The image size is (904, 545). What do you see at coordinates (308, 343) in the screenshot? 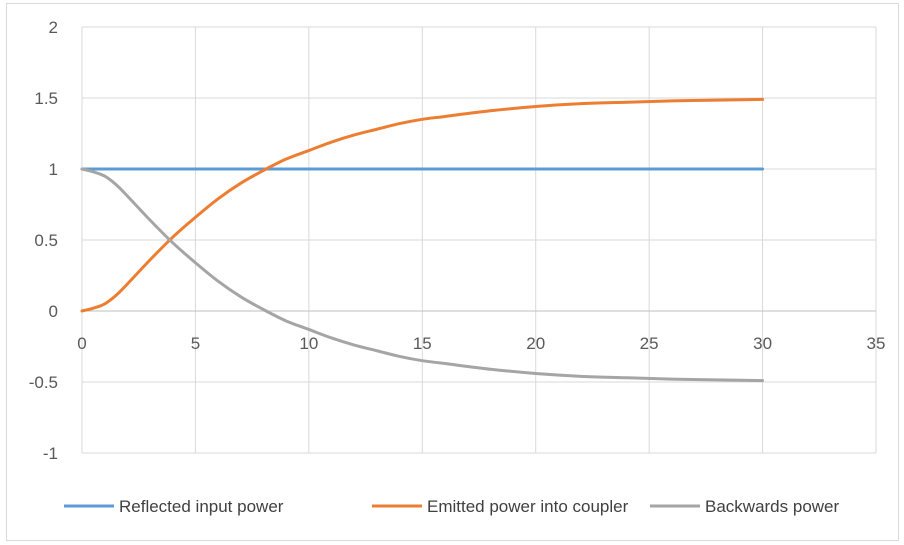
I see `x-tick-label: 10` at bounding box center [308, 343].